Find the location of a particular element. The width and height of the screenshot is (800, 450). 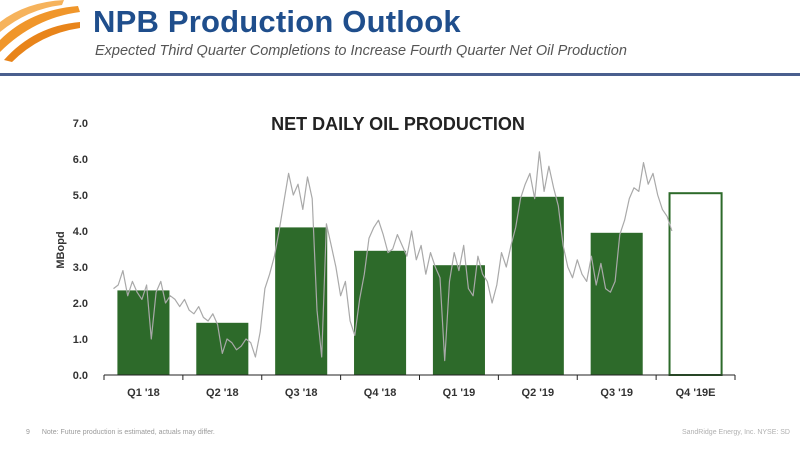

x-tick-label: Q4 '18 is located at coordinates (380, 393).